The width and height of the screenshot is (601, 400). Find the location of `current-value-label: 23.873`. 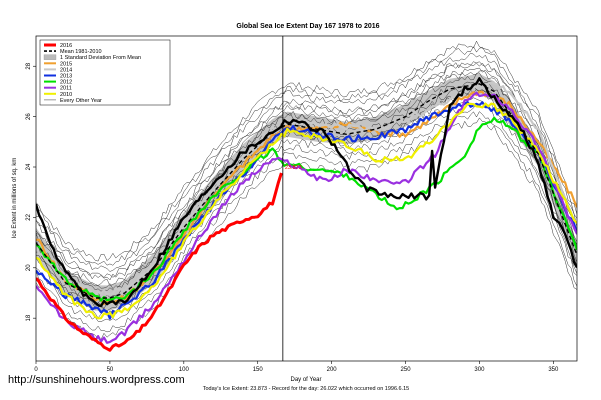

current-value-label: 23.873 is located at coordinates (293, 168).